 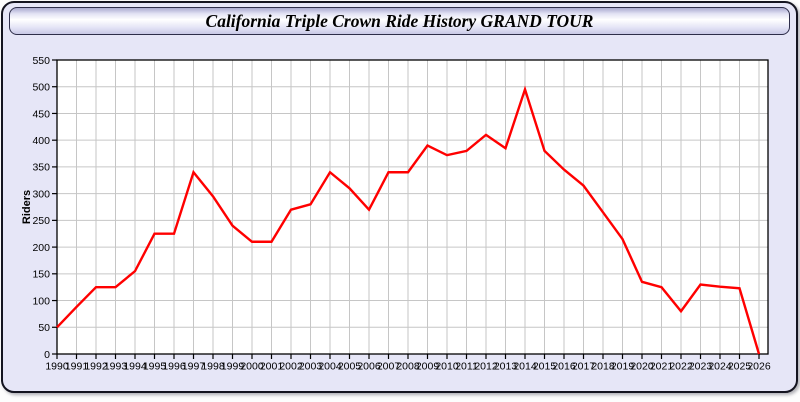 I want to click on x-tick-label: 2009, so click(x=428, y=367).